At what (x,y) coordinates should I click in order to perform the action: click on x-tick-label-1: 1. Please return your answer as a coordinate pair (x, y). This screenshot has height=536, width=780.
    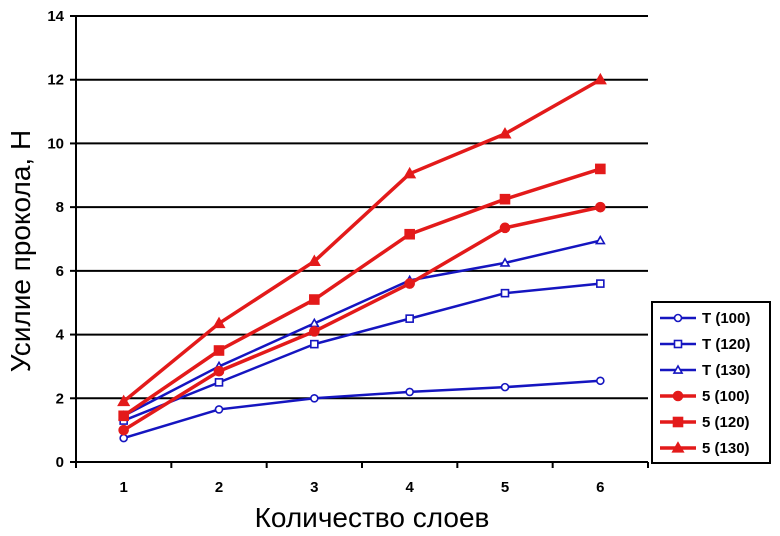
    Looking at the image, I should click on (123, 487).